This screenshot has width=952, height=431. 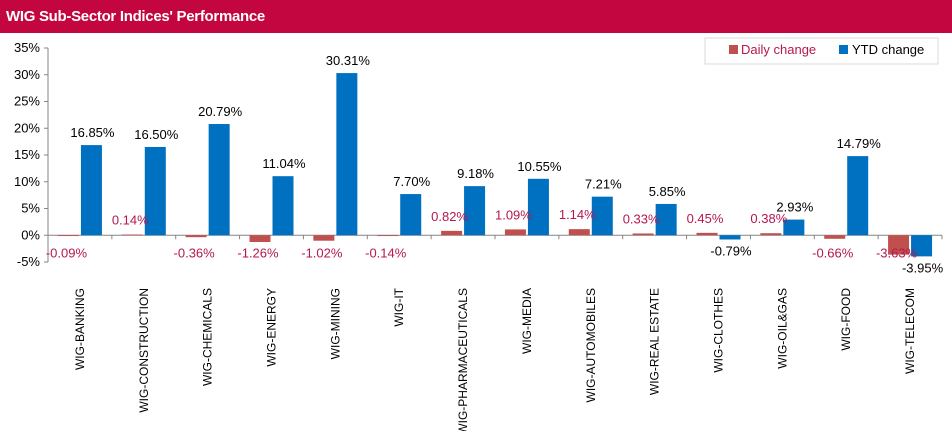 What do you see at coordinates (386, 252) in the screenshot?
I see `daily-change-label: -0.14%` at bounding box center [386, 252].